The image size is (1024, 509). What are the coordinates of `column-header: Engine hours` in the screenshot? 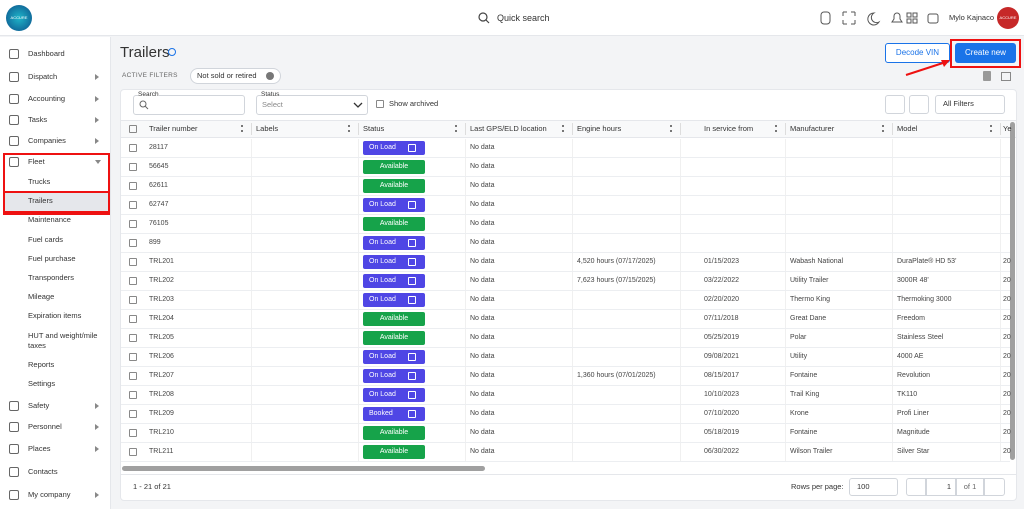 It's located at (599, 129).